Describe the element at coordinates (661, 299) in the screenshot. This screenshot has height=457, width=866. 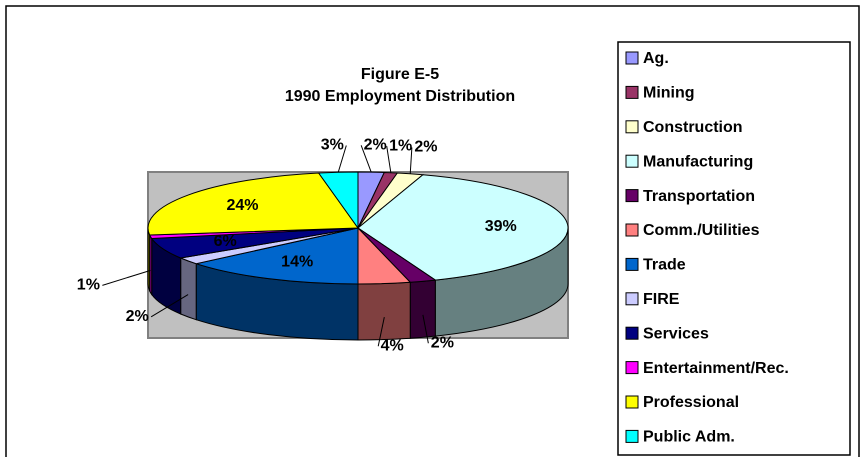
I see `legend-label: FIRE` at that location.